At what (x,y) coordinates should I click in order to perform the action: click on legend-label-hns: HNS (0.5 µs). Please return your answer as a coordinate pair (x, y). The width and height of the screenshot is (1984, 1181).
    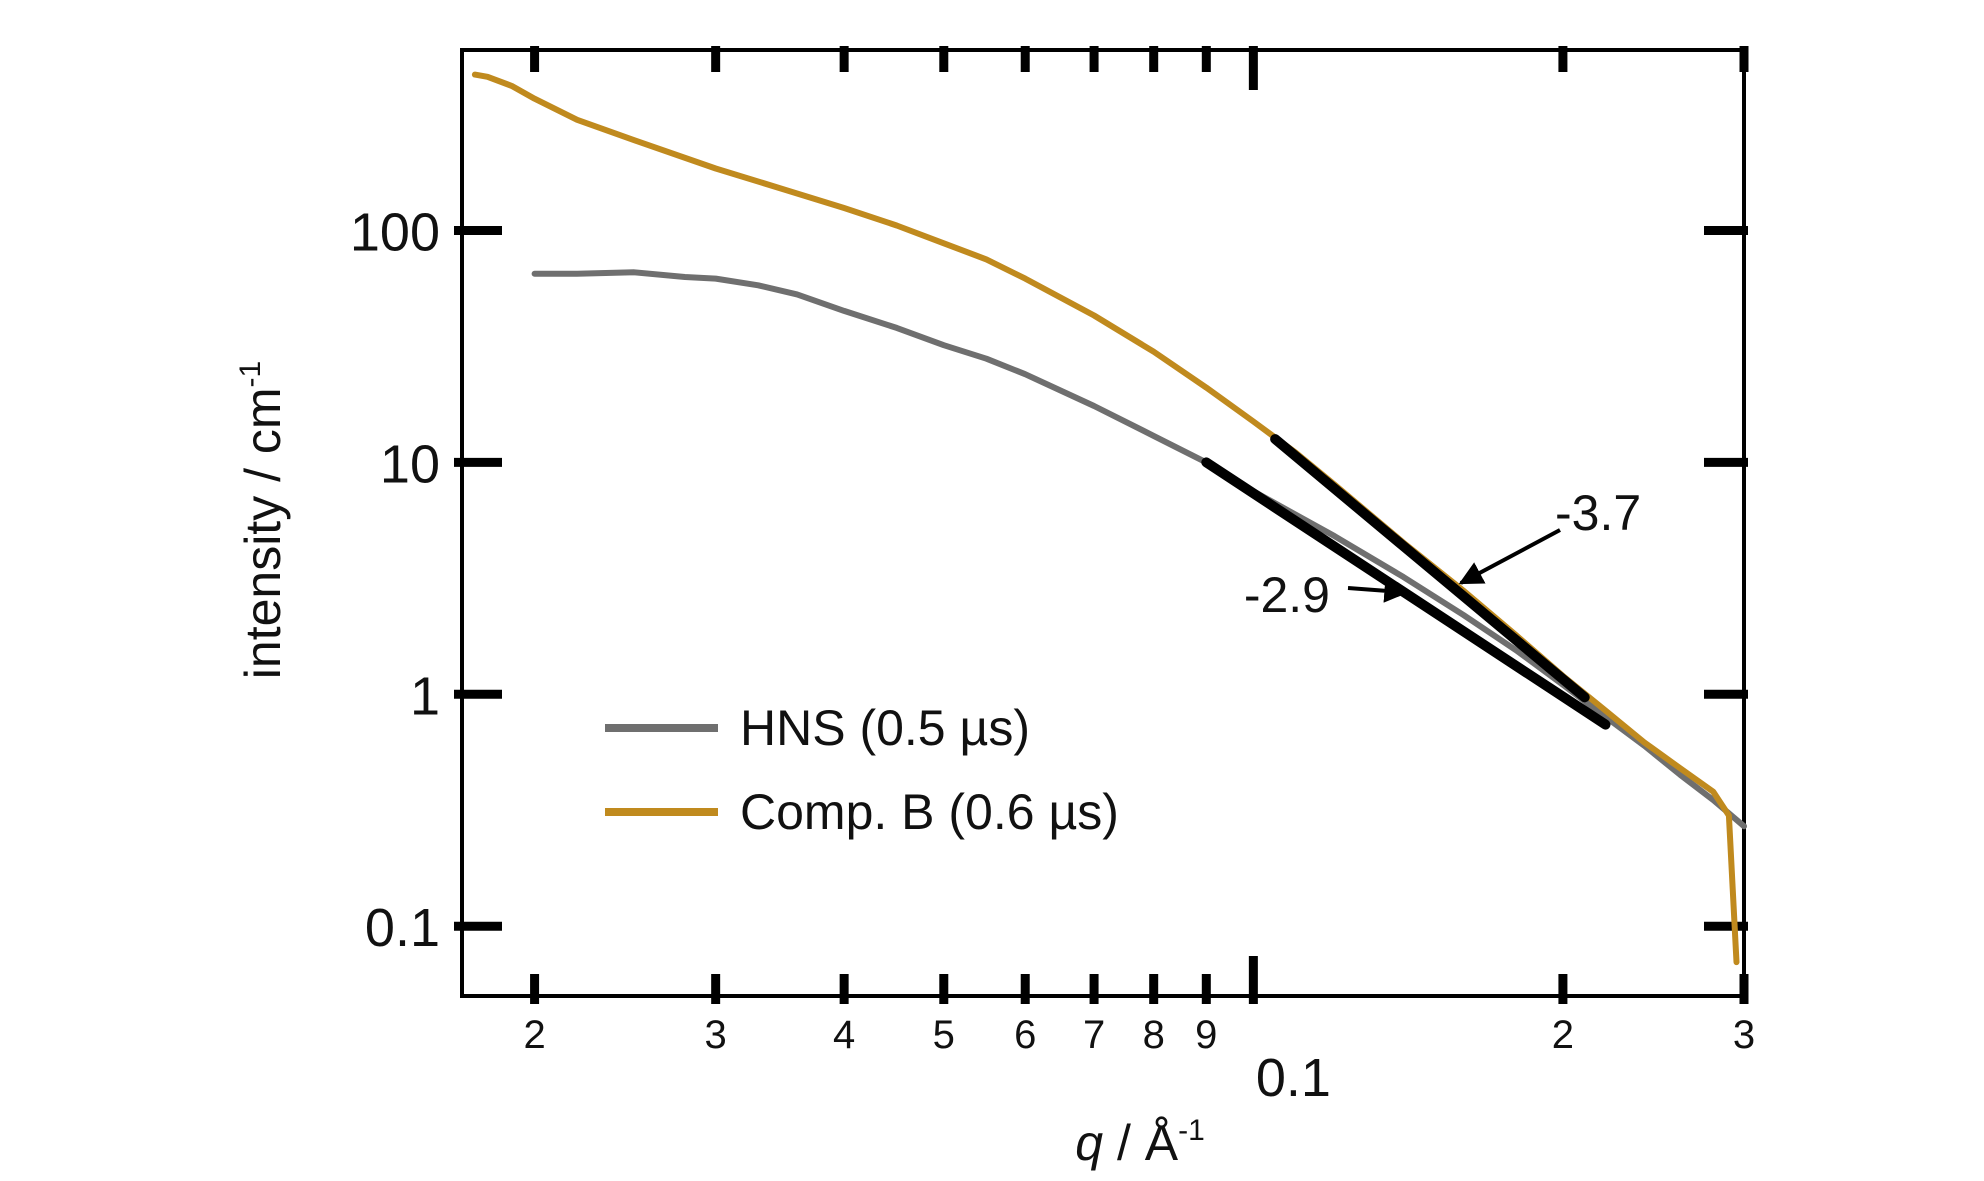
    Looking at the image, I should click on (885, 728).